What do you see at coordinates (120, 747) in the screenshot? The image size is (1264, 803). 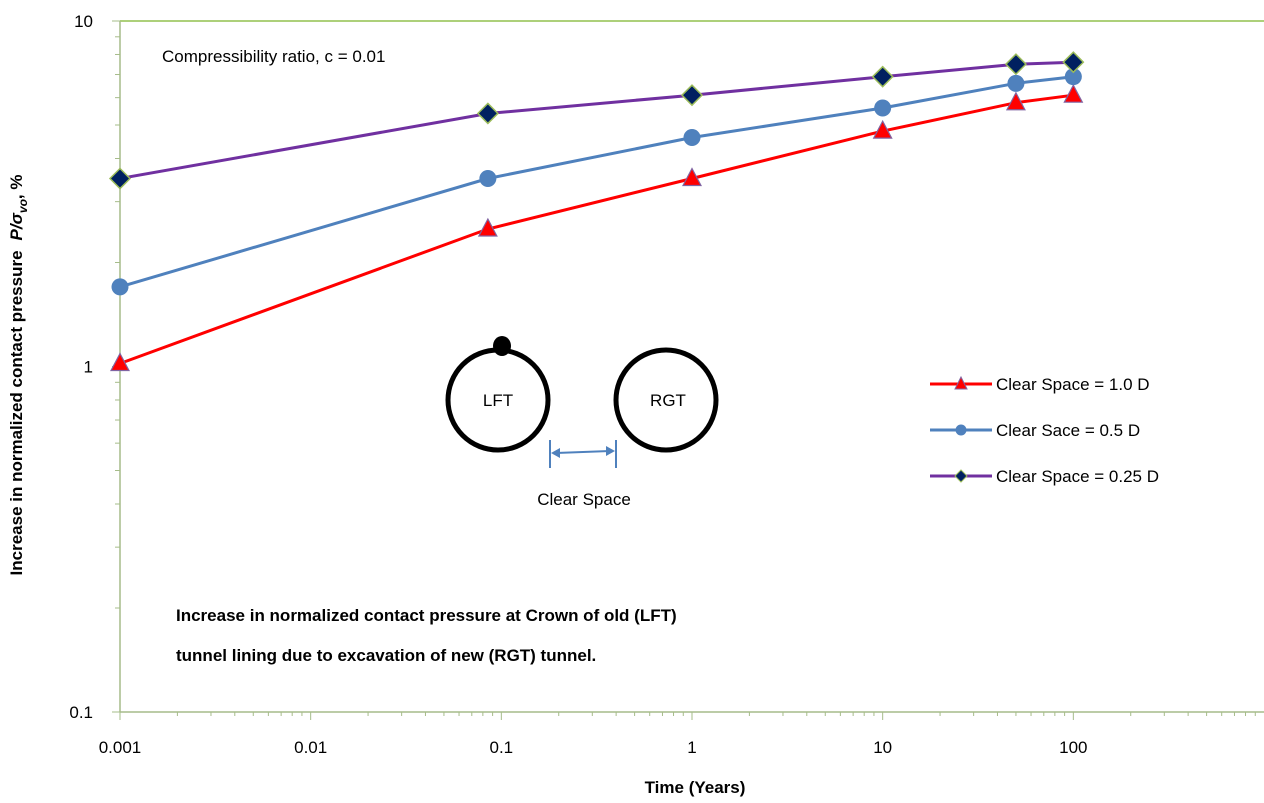 I see `x-tick-label: 0.001` at bounding box center [120, 747].